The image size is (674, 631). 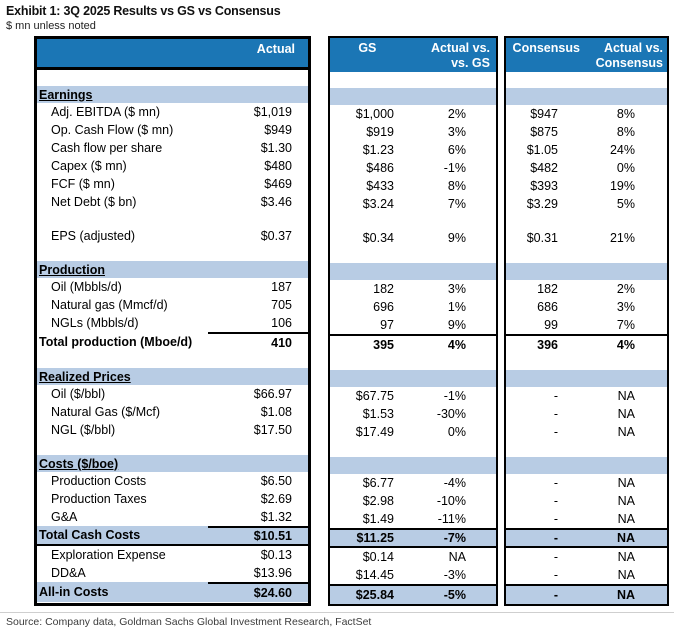 What do you see at coordinates (622, 150) in the screenshot?
I see `cell-vs-consensus: 24%` at bounding box center [622, 150].